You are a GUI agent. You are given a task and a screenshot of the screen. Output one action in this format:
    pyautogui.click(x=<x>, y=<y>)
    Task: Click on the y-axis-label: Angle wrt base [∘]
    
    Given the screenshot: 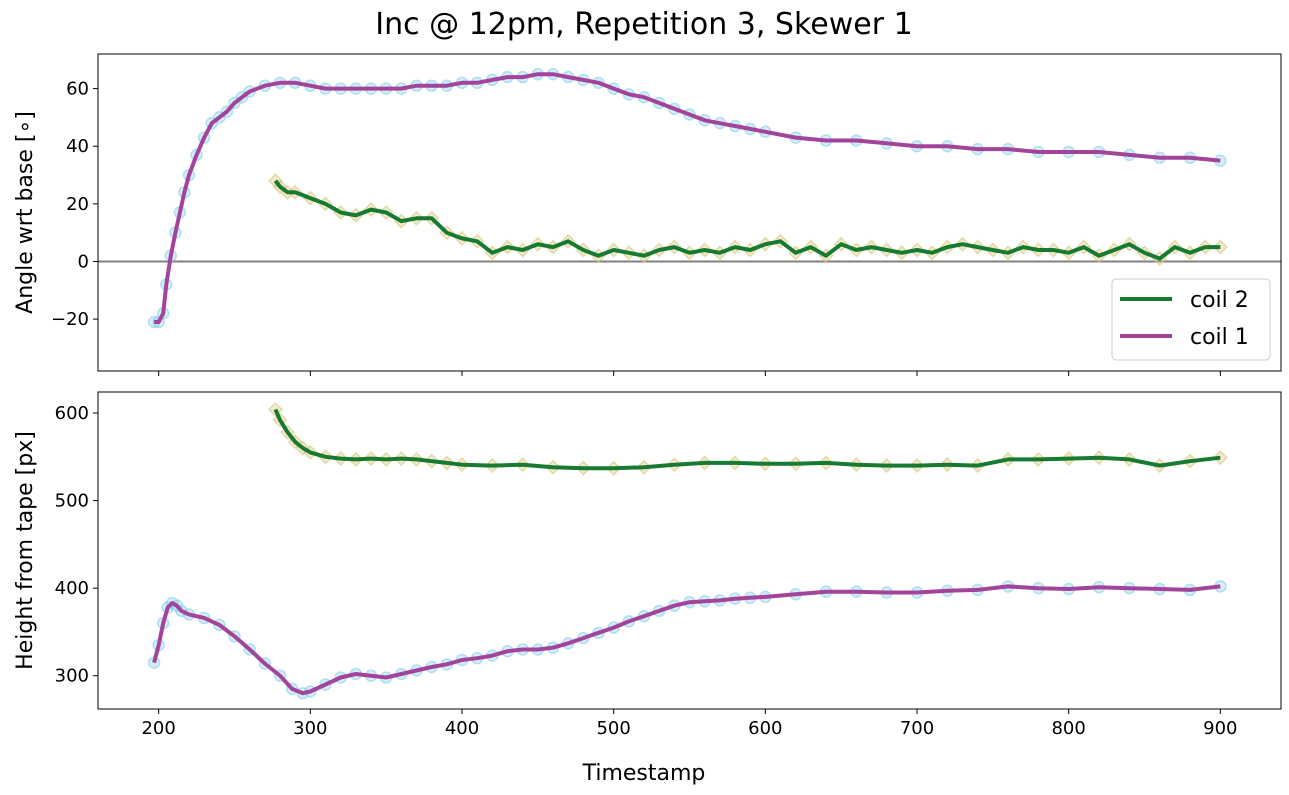 What is the action you would take?
    pyautogui.click(x=25, y=212)
    